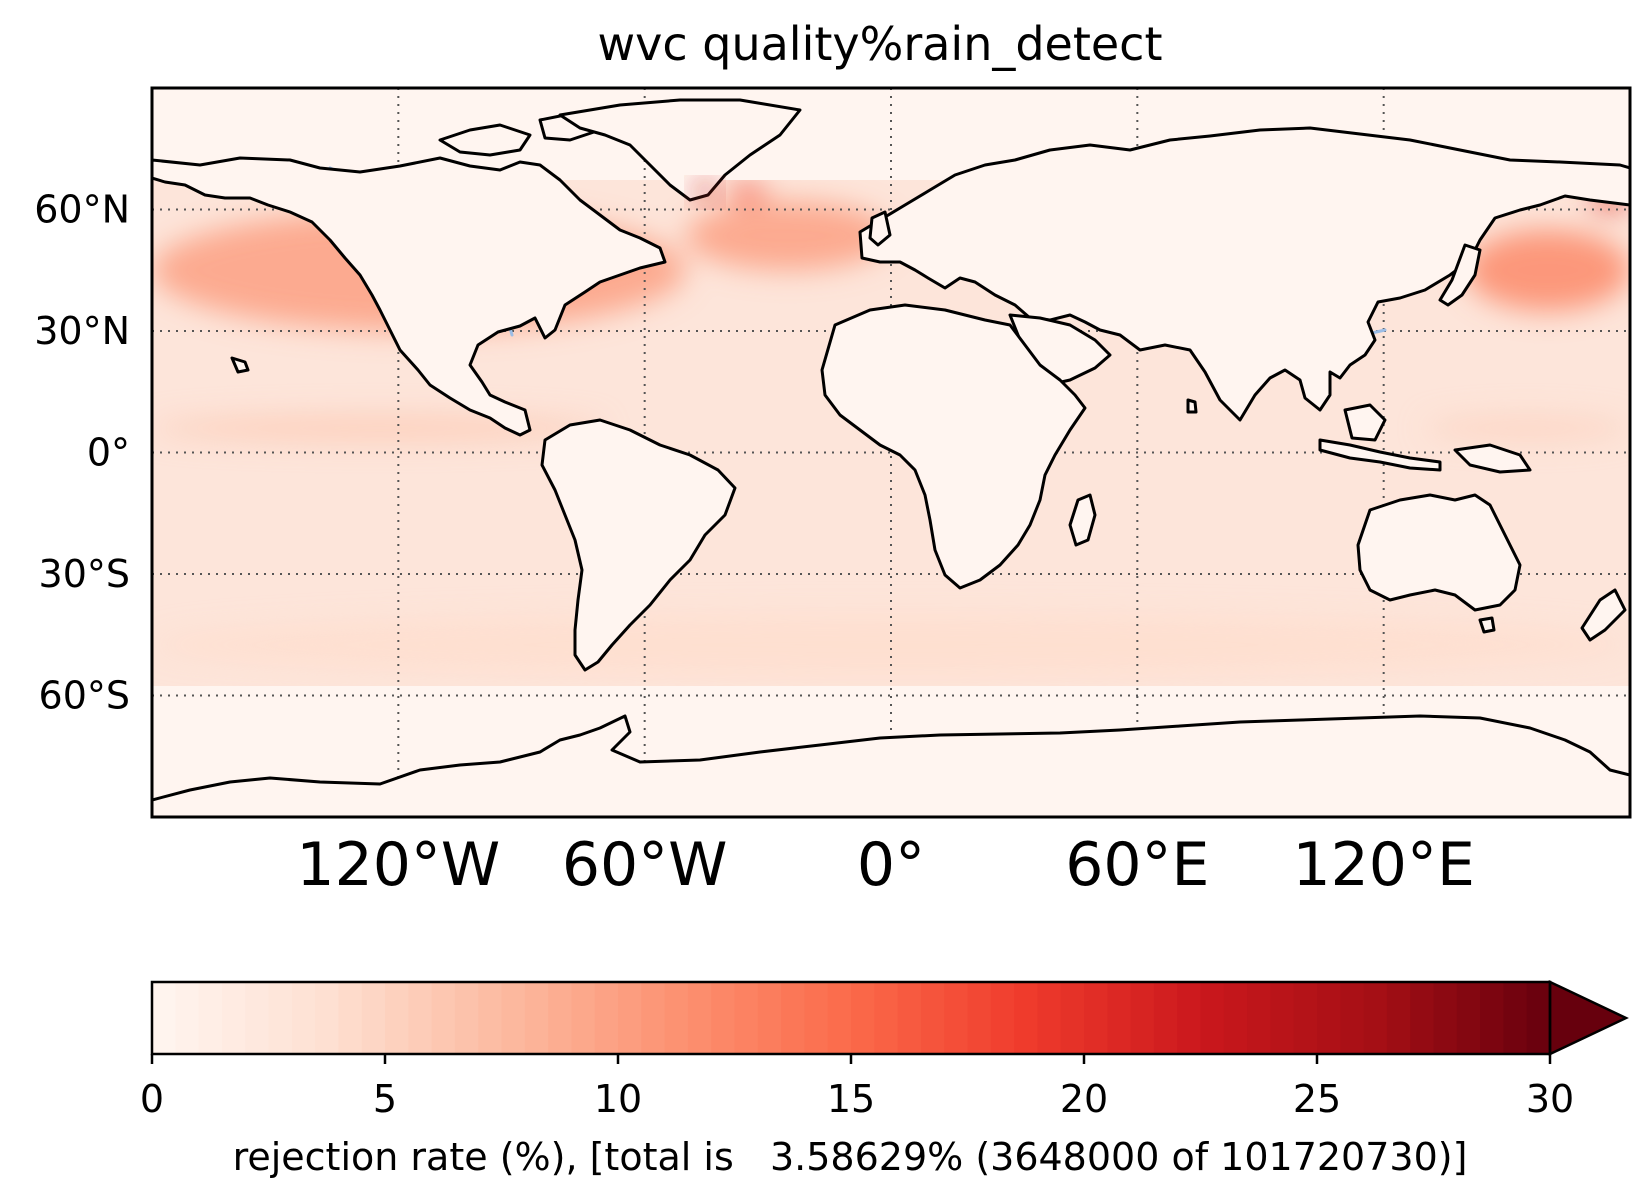 The width and height of the screenshot is (1632, 1195). What do you see at coordinates (1380, 437) in the screenshot?
I see `landmass-indonesia` at bounding box center [1380, 437].